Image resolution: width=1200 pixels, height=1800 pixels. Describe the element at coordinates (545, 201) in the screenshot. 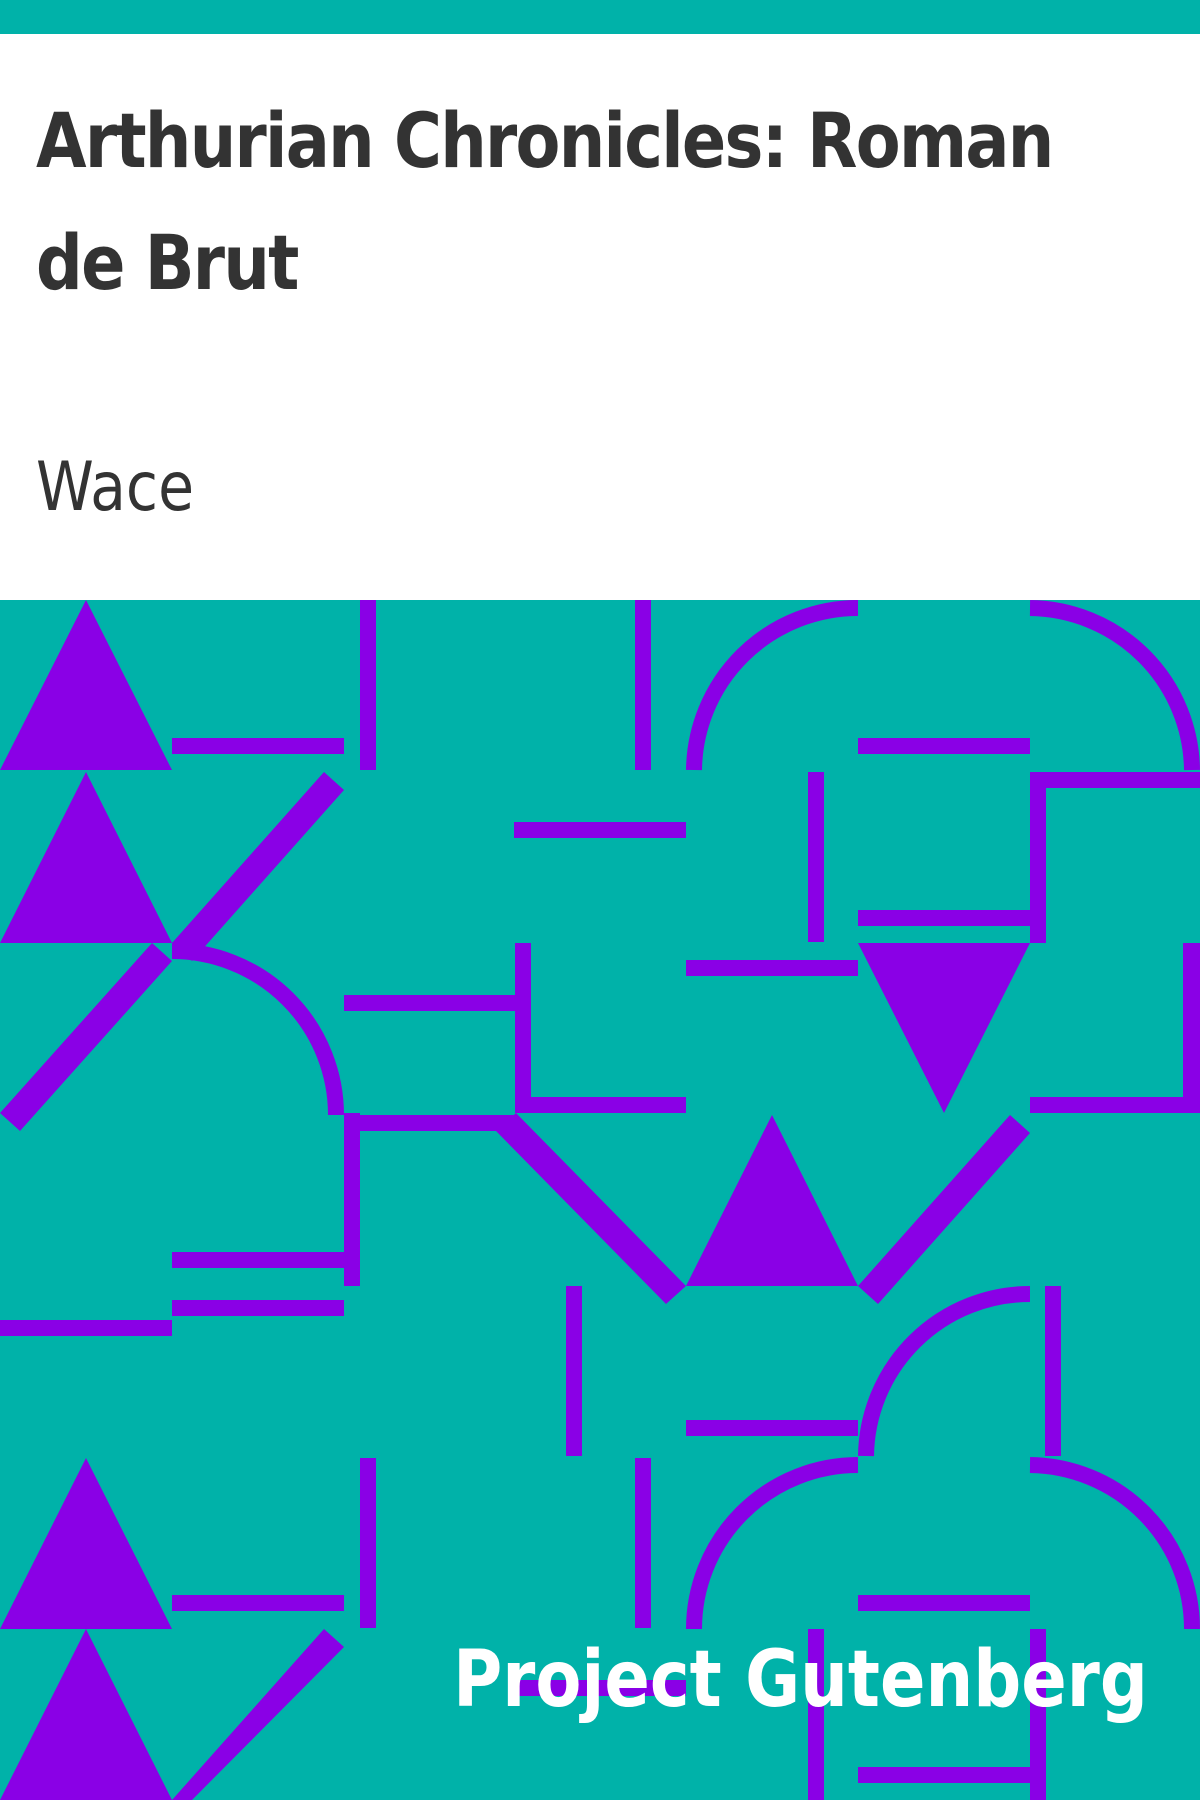

I see `book-title: Arthurian Chronicles: Roman de Brut` at that location.